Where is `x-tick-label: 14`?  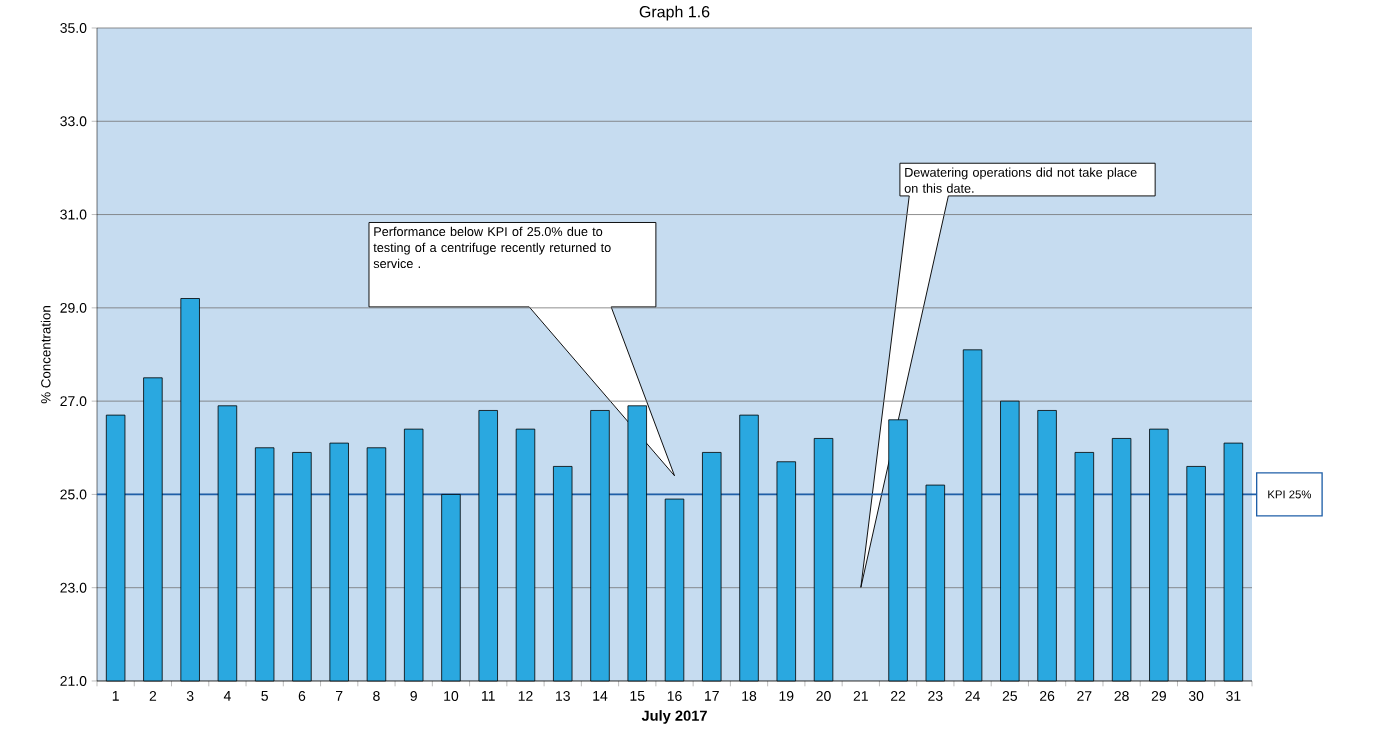
x-tick-label: 14 is located at coordinates (600, 696).